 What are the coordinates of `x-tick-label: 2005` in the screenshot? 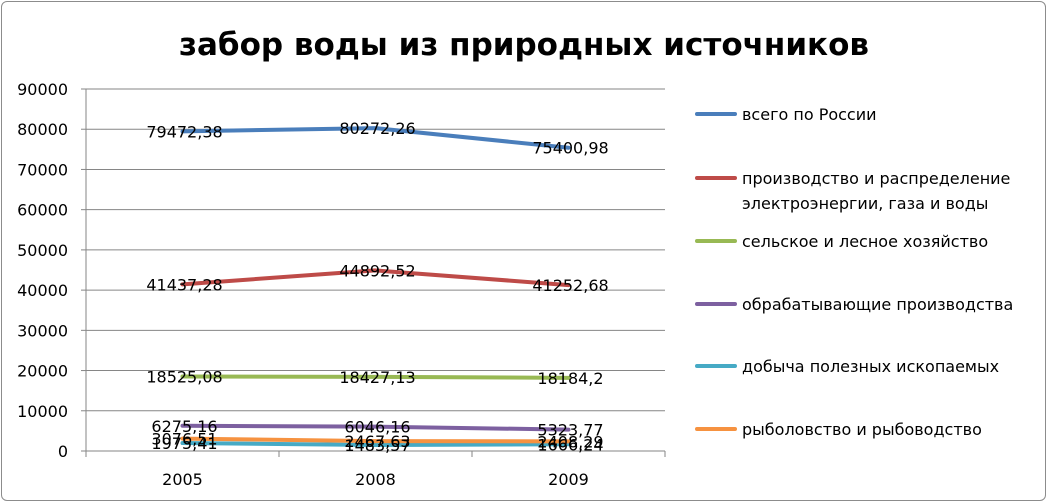 It's located at (182, 479).